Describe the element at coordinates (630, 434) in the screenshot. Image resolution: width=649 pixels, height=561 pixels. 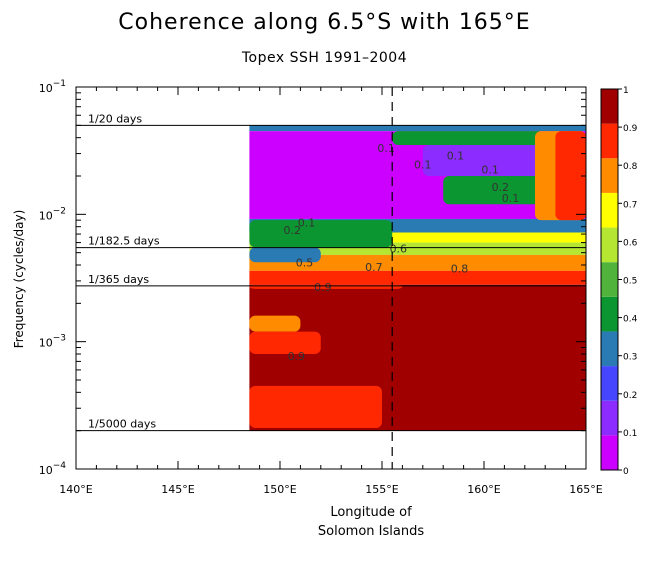
I see `colorbar-label-1: 0.1` at that location.